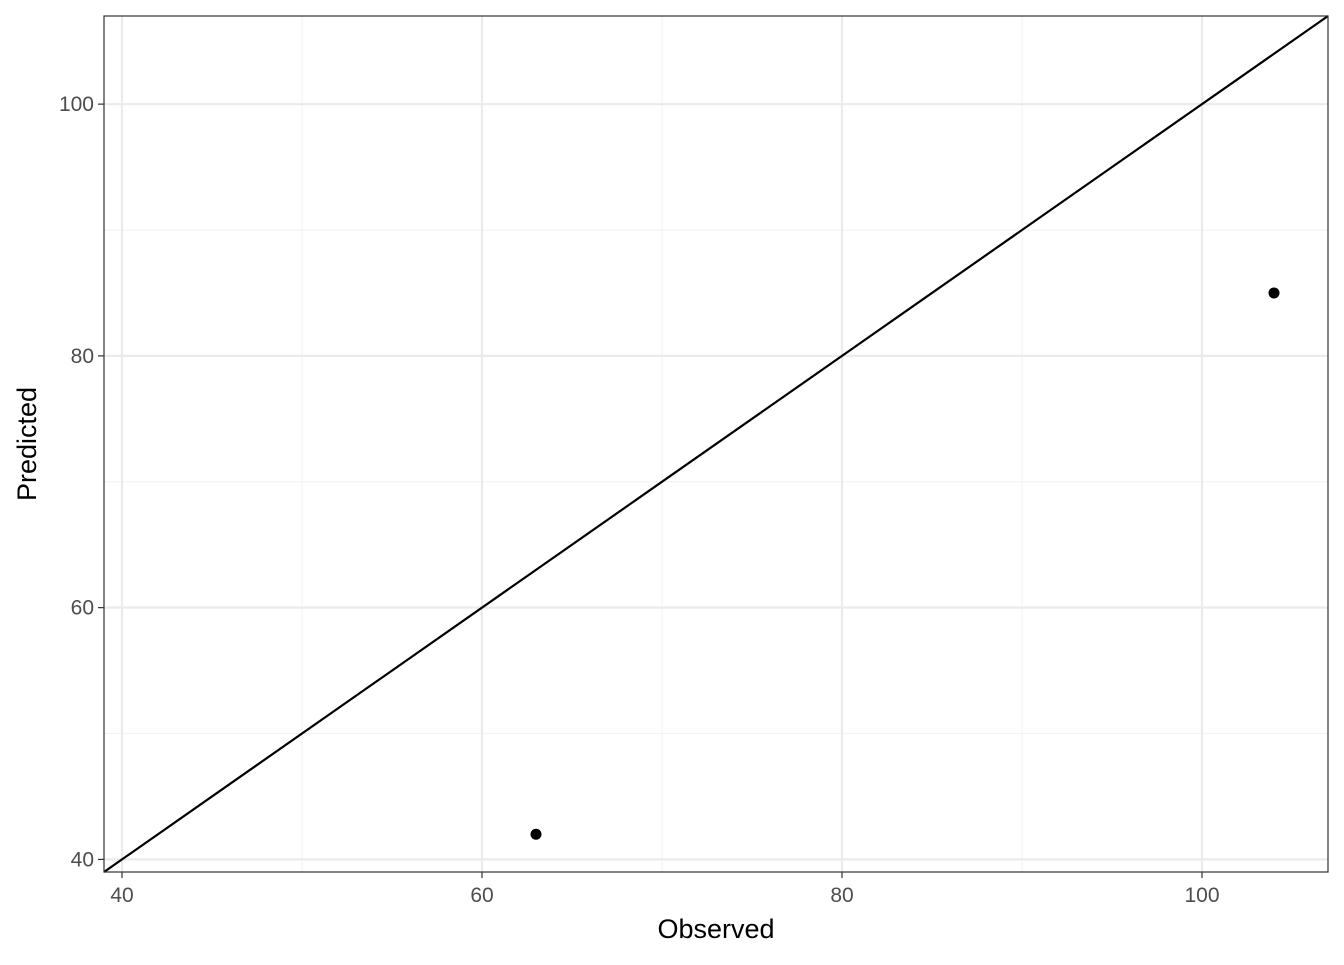 The width and height of the screenshot is (1344, 965). Describe the element at coordinates (27, 444) in the screenshot. I see `y-axis-label: Predicted` at that location.